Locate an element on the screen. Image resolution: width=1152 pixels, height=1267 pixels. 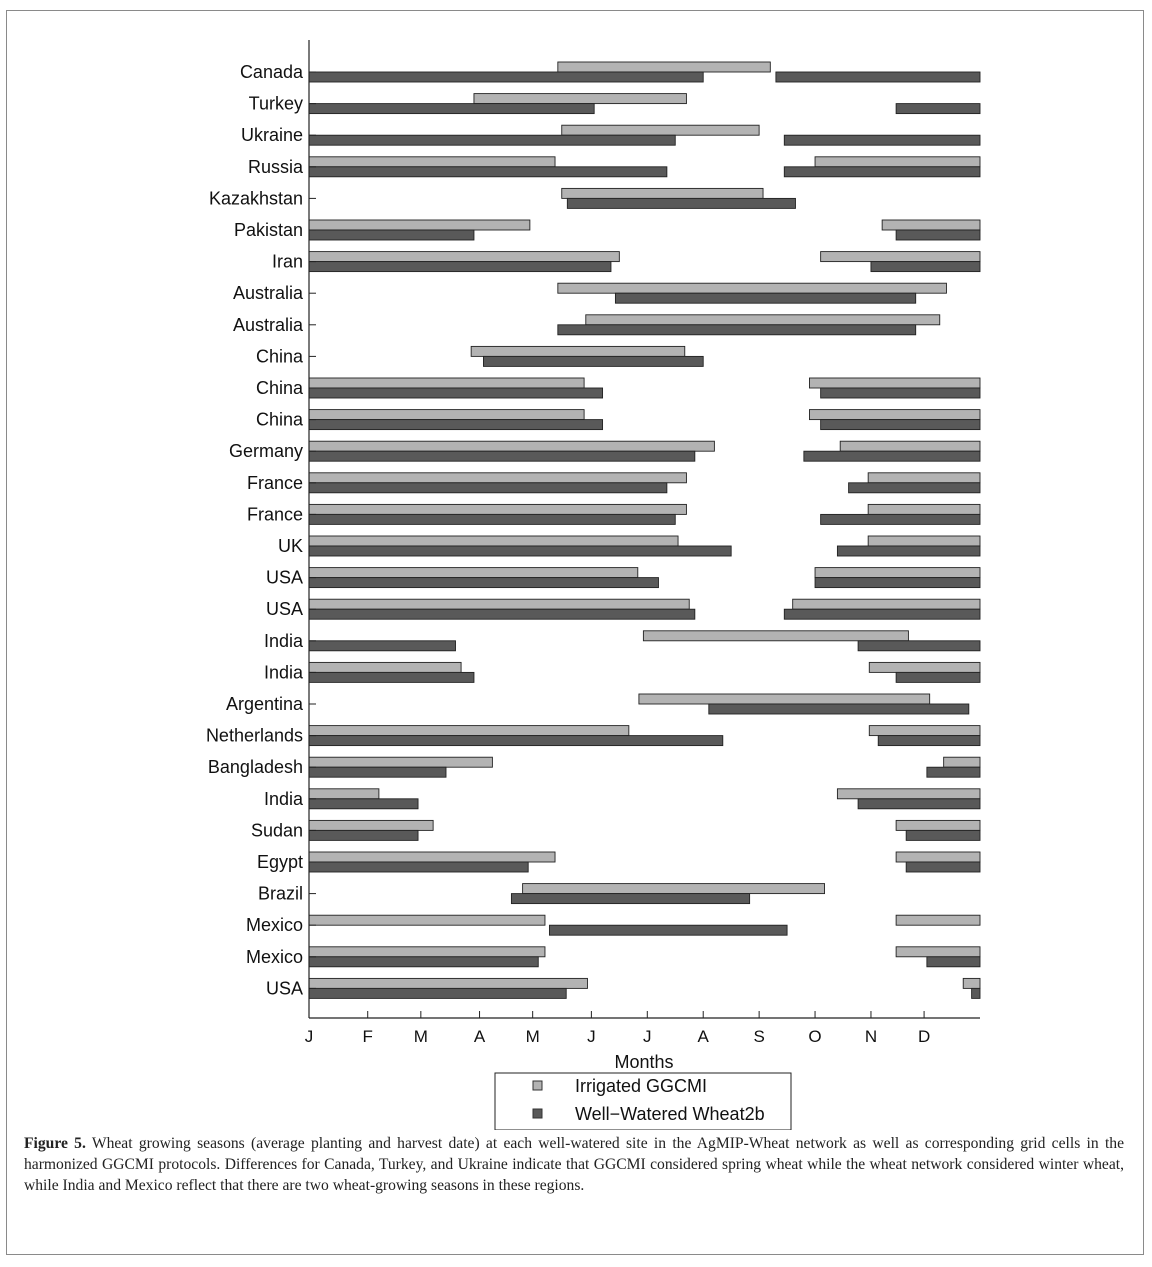
x-tick-label: O is located at coordinates (814, 1036).